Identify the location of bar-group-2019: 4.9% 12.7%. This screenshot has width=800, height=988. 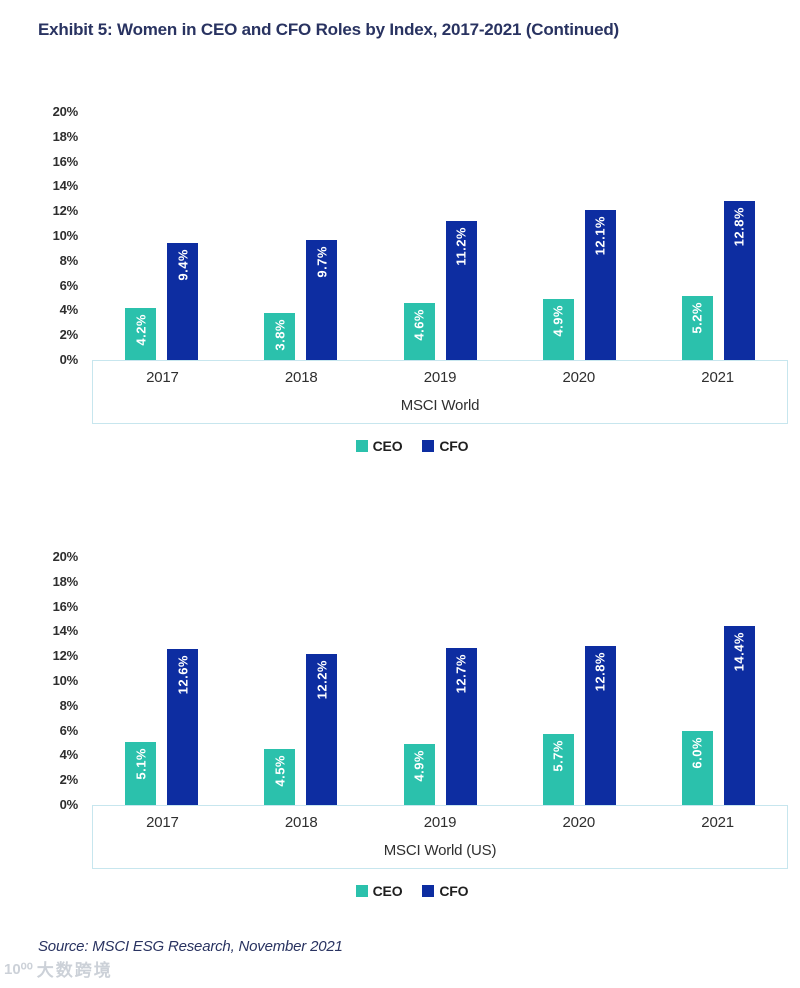
(439, 681).